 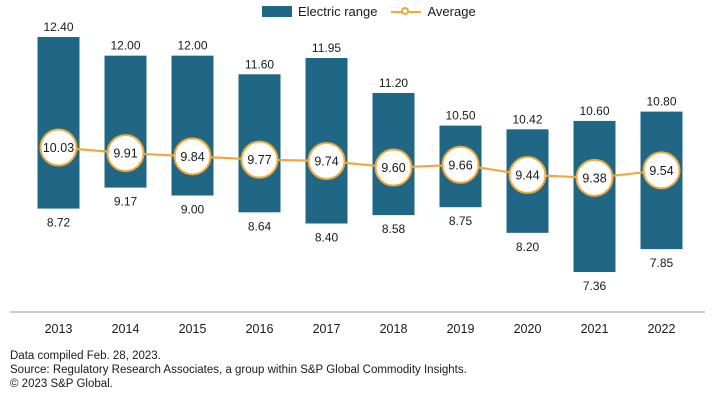 What do you see at coordinates (662, 263) in the screenshot?
I see `low-label-2022: 7.85` at bounding box center [662, 263].